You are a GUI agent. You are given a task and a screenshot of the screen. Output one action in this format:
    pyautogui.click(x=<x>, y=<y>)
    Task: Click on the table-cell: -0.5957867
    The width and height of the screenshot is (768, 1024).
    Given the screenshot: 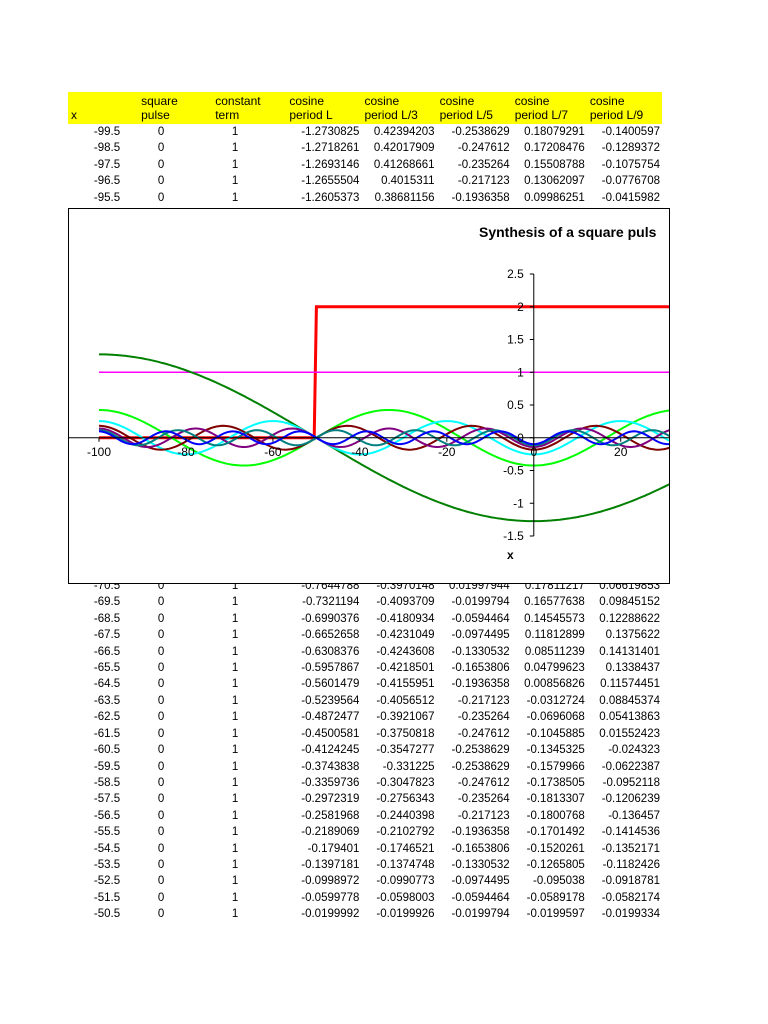 What is the action you would take?
    pyautogui.click(x=330, y=668)
    